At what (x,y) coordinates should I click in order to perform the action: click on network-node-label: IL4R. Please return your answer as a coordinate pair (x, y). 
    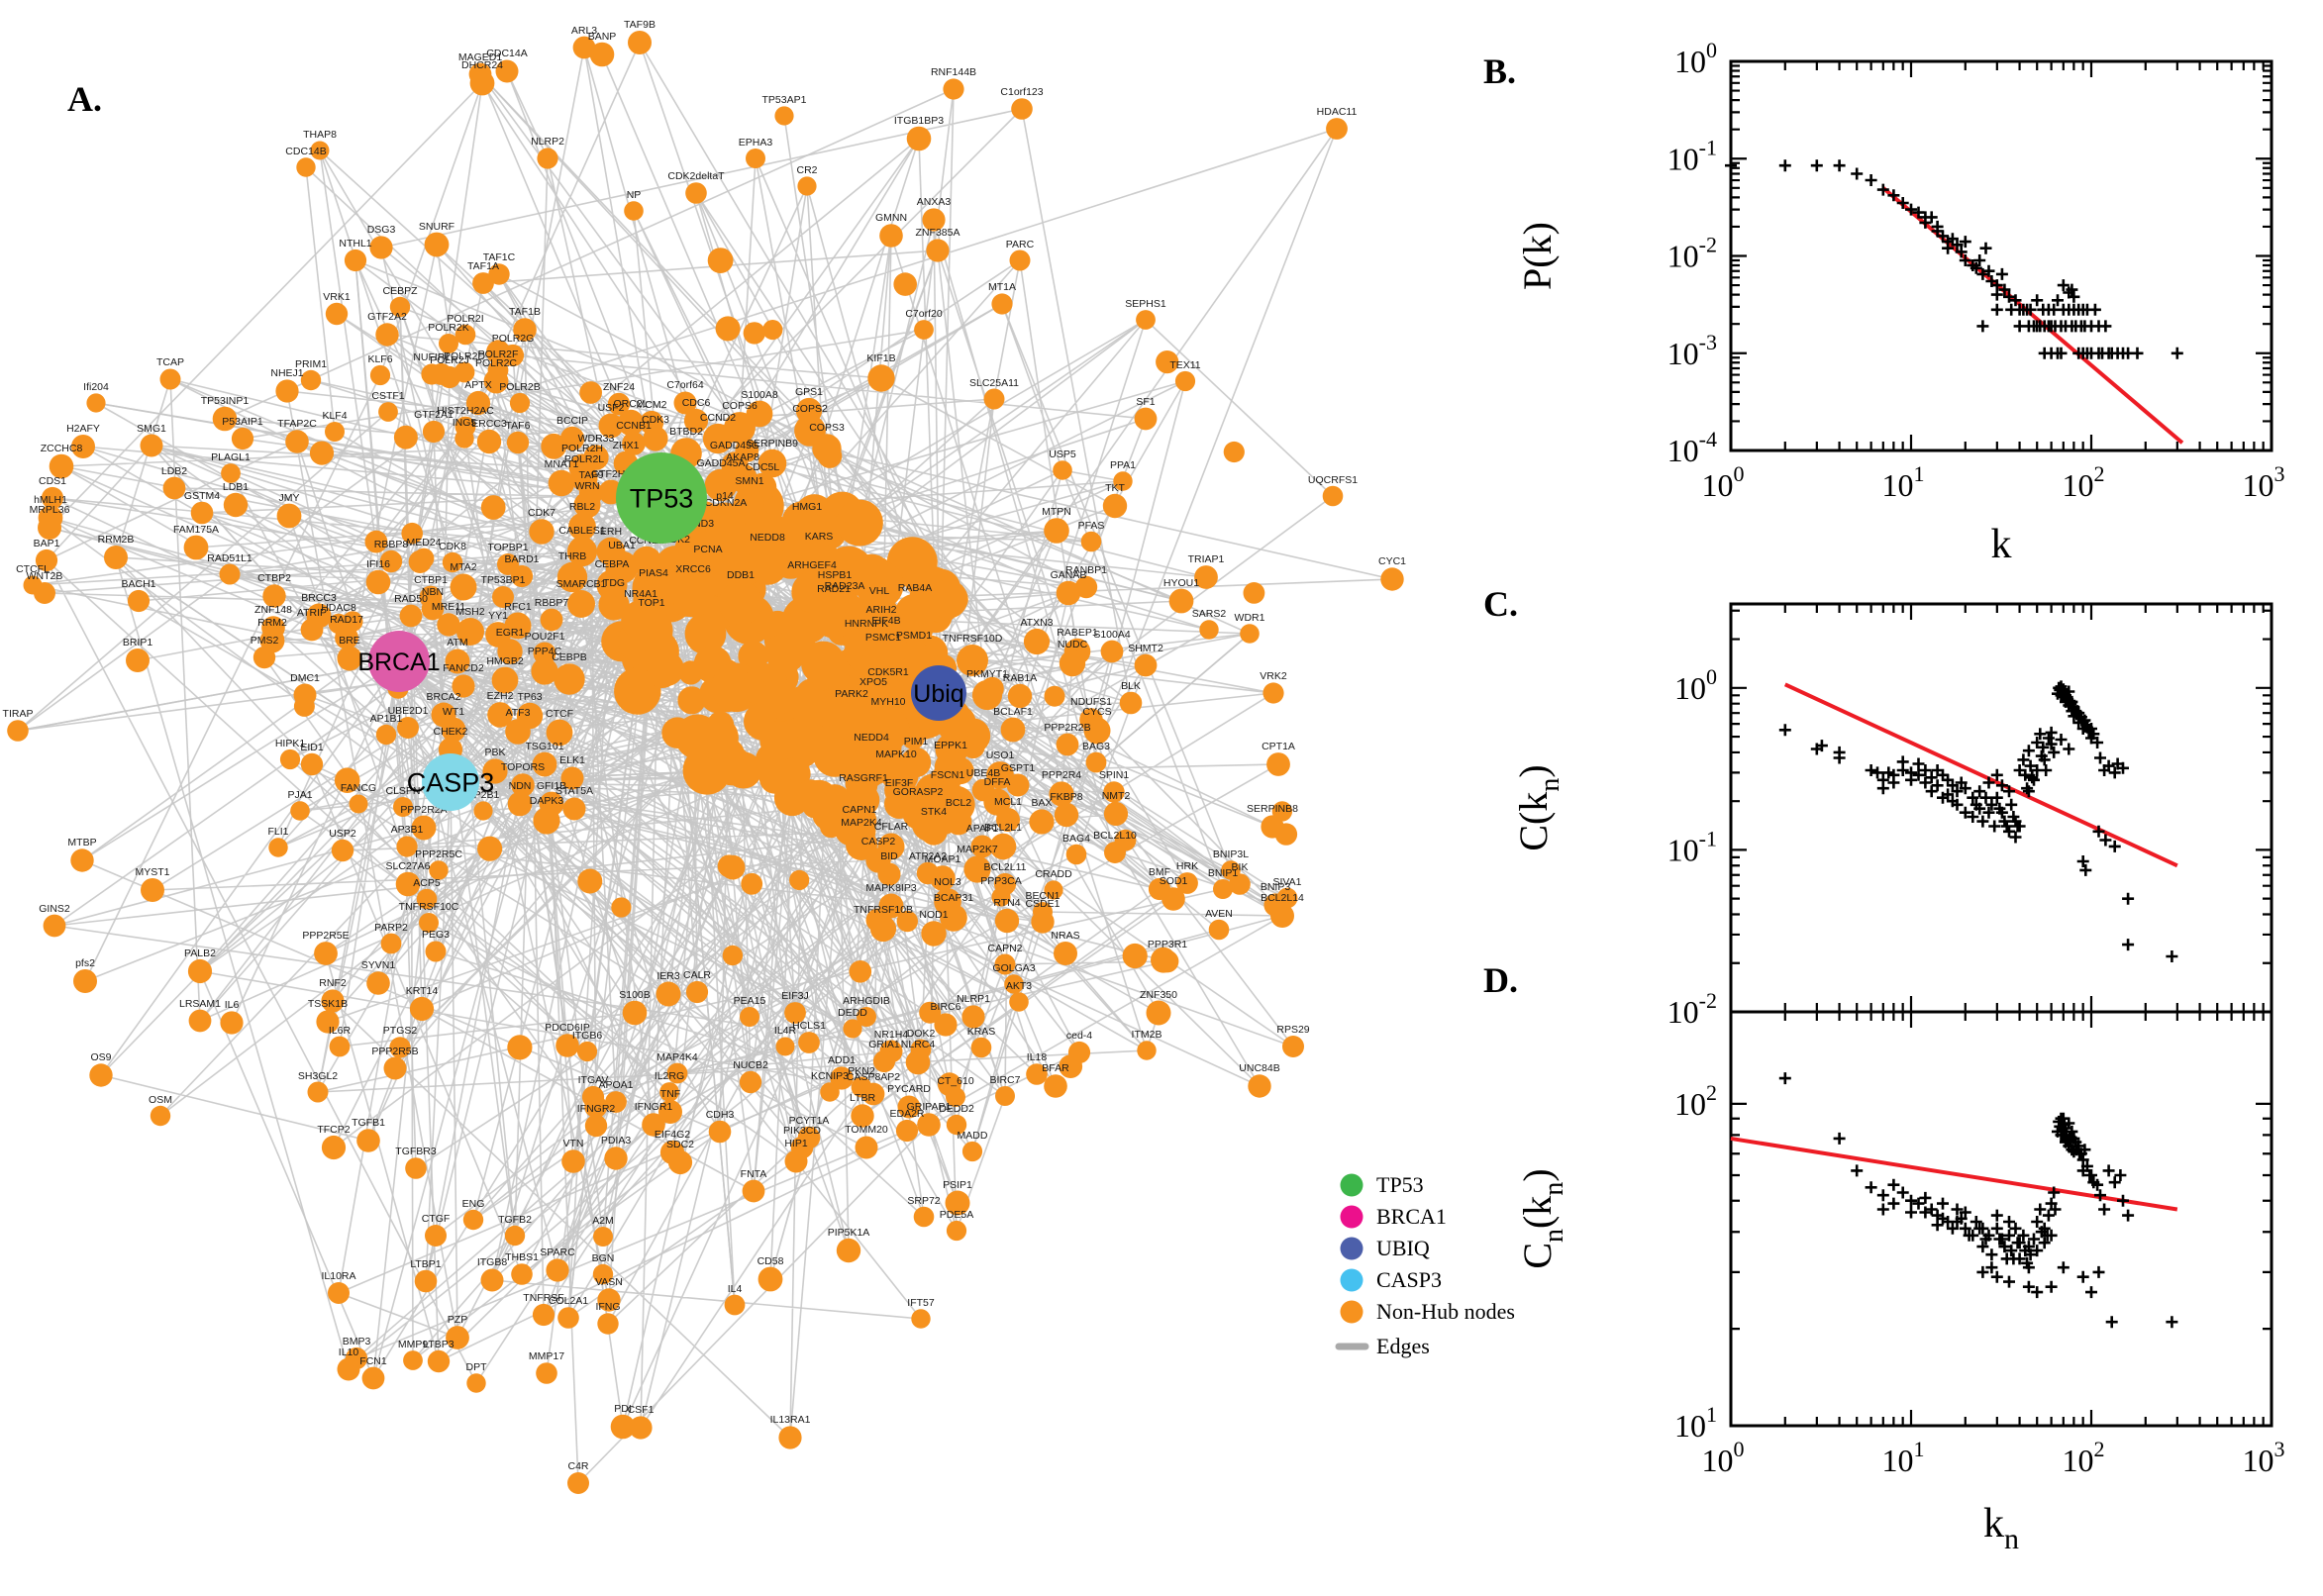
    Looking at the image, I should click on (785, 1031).